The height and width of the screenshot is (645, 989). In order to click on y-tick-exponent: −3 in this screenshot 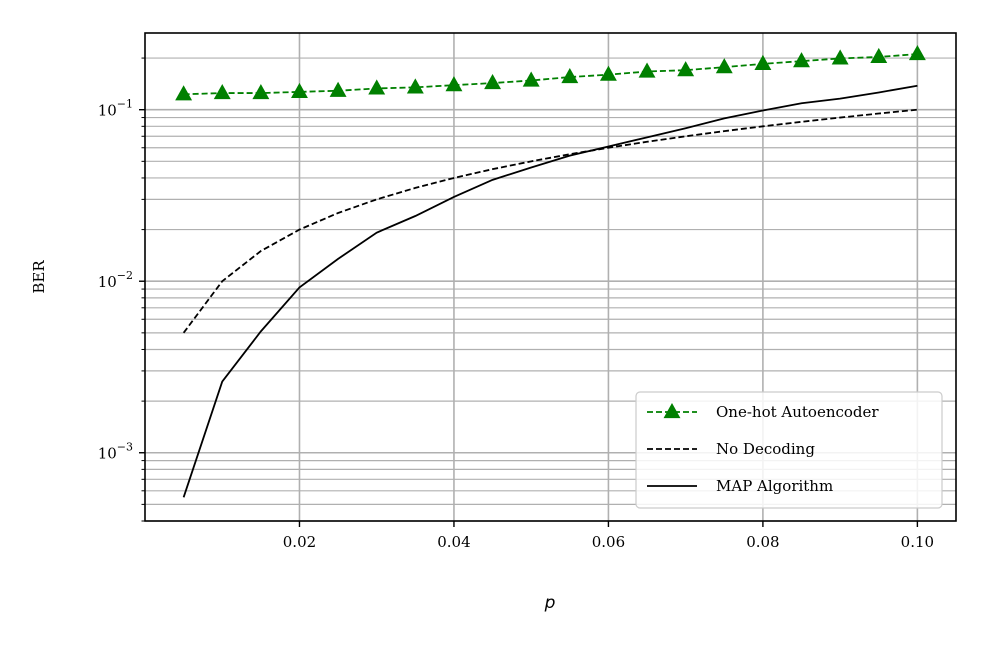, I will do `click(125, 447)`.